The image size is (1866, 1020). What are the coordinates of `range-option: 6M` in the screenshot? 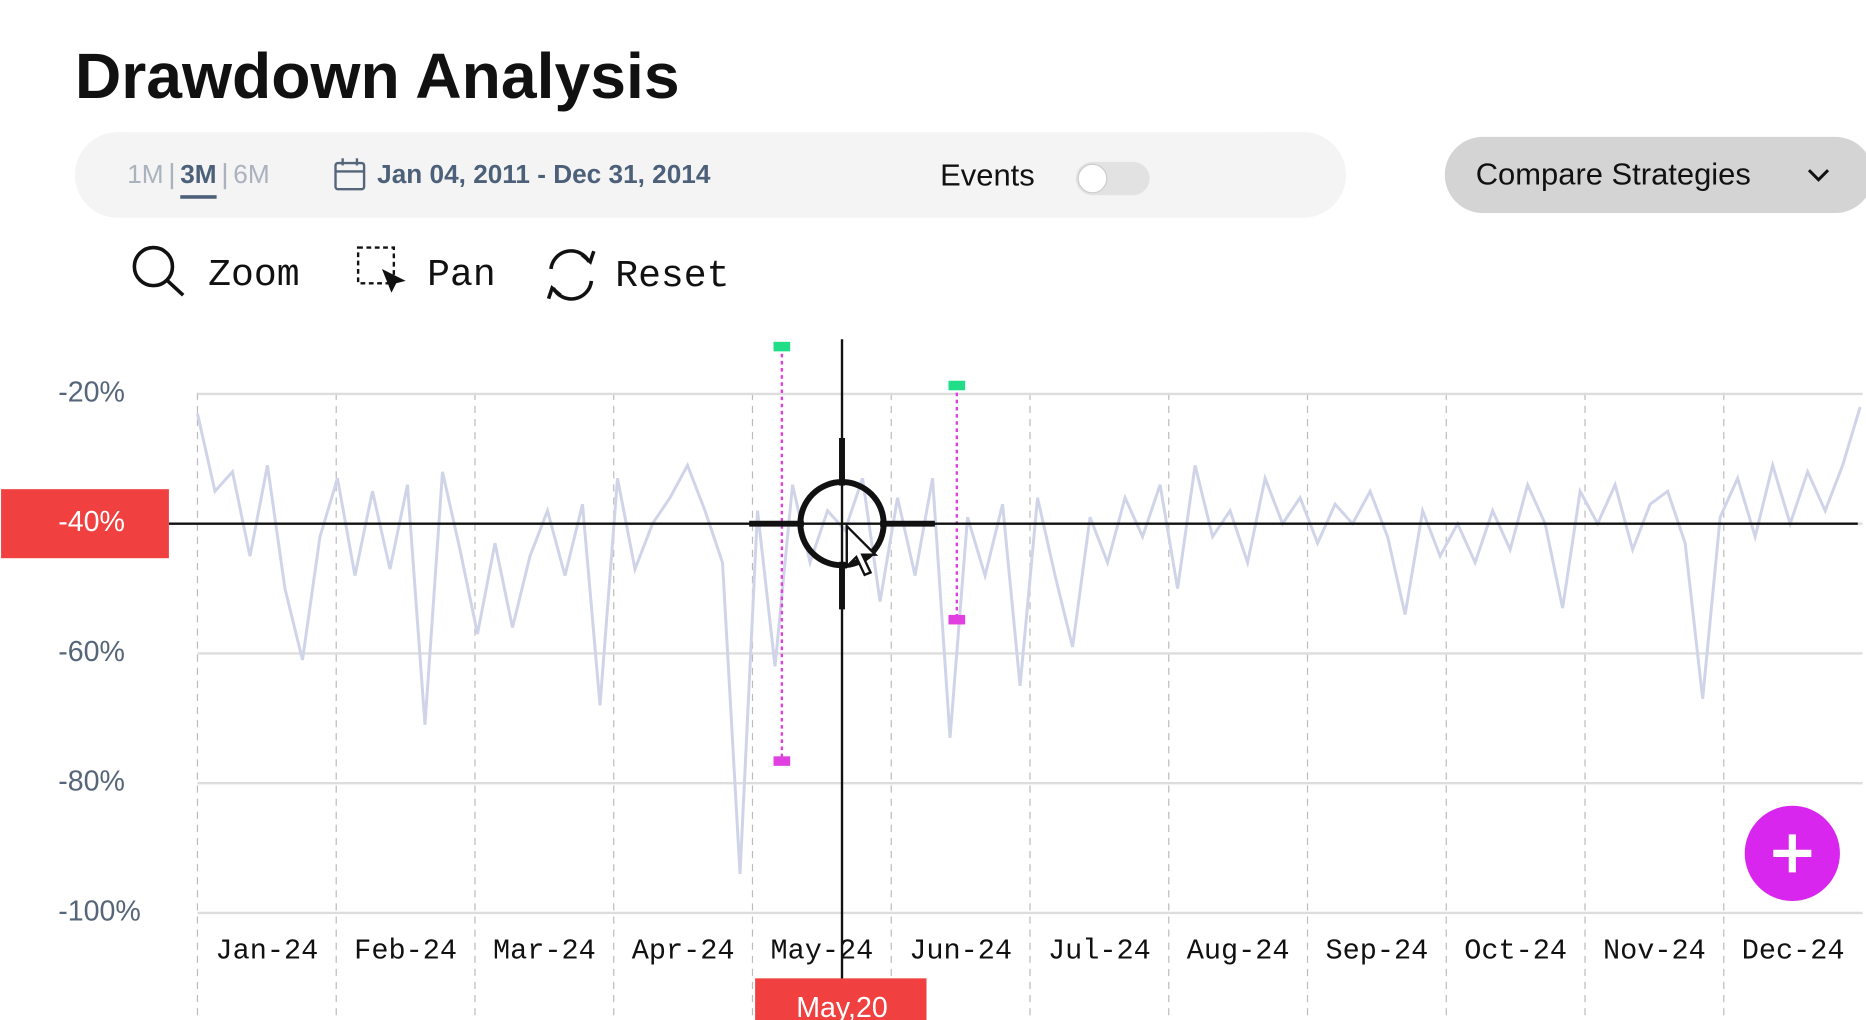 It's located at (251, 174).